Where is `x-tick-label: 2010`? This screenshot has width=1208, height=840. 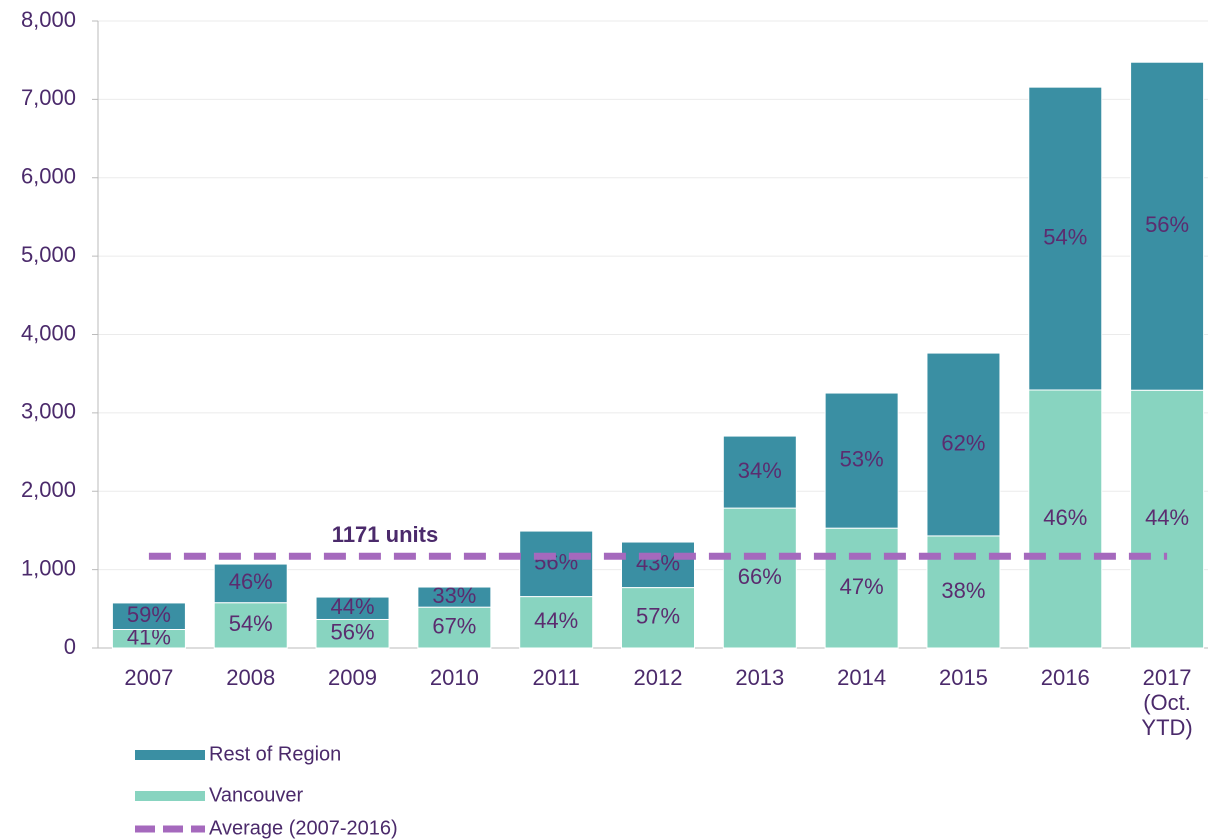
x-tick-label: 2010 is located at coordinates (454, 677).